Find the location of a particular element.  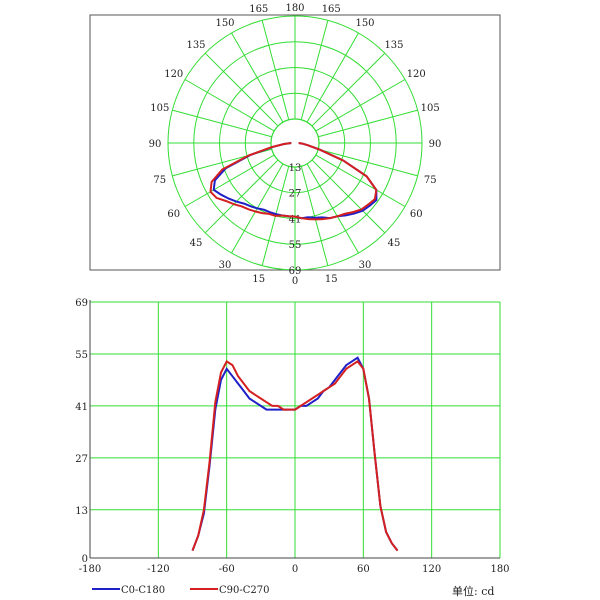

polar-angle-label-right: 30 is located at coordinates (365, 265).